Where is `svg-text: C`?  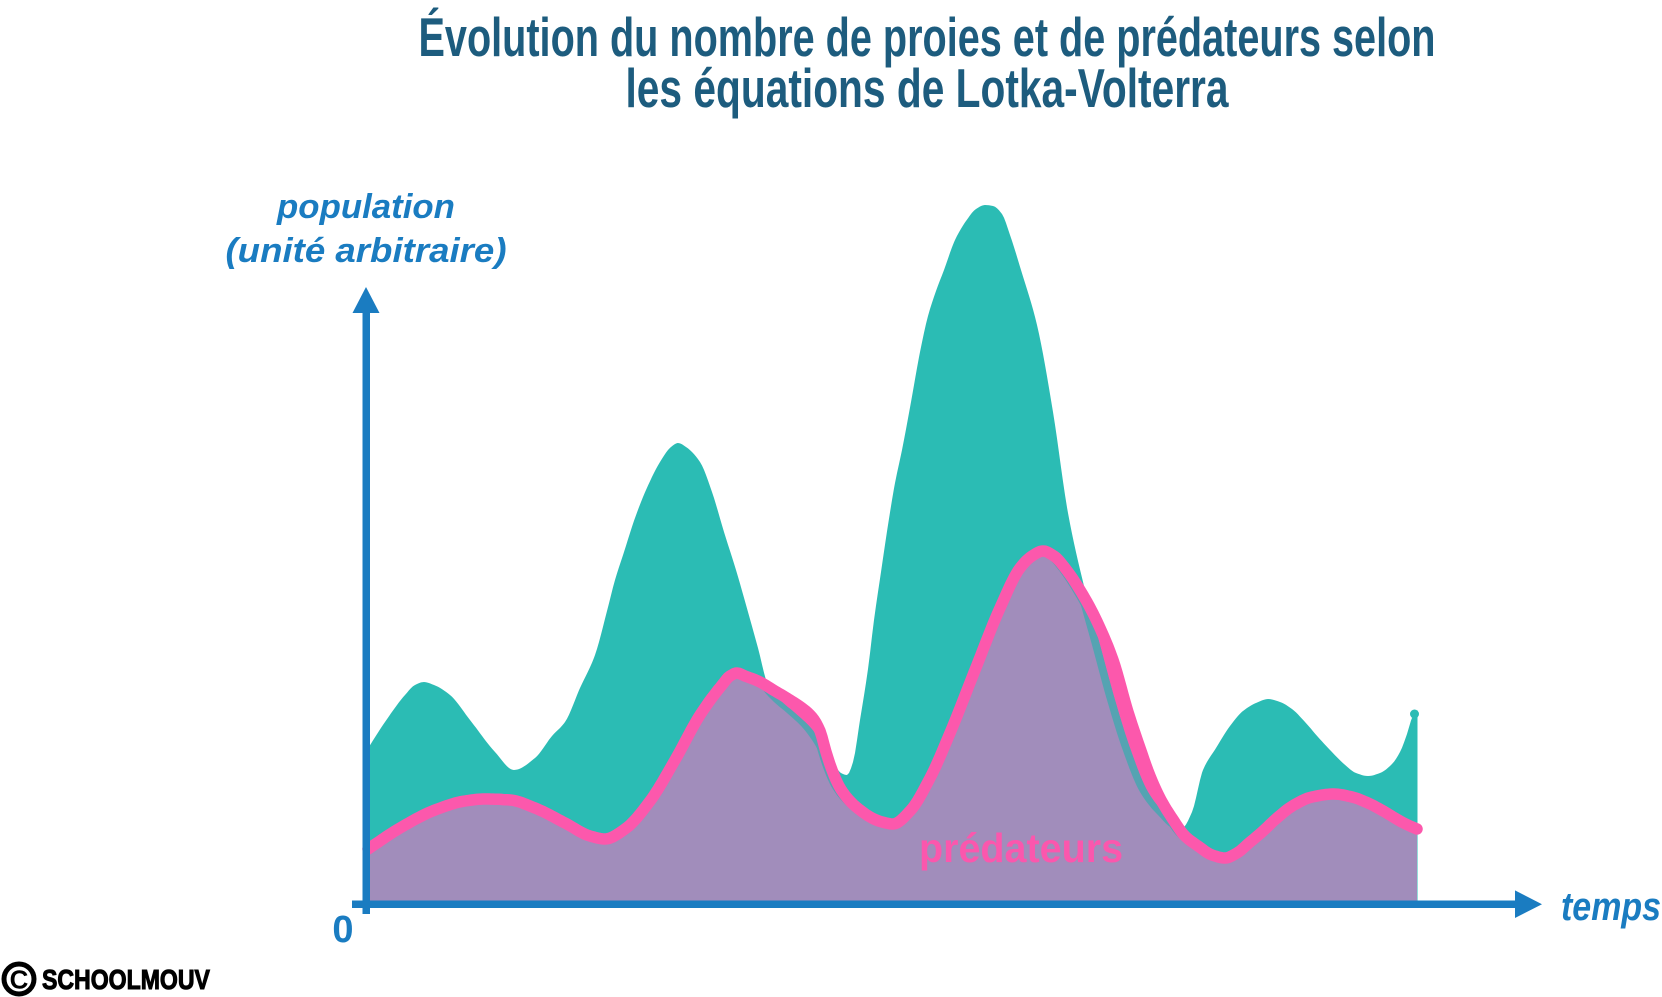
svg-text: C is located at coordinates (19, 980).